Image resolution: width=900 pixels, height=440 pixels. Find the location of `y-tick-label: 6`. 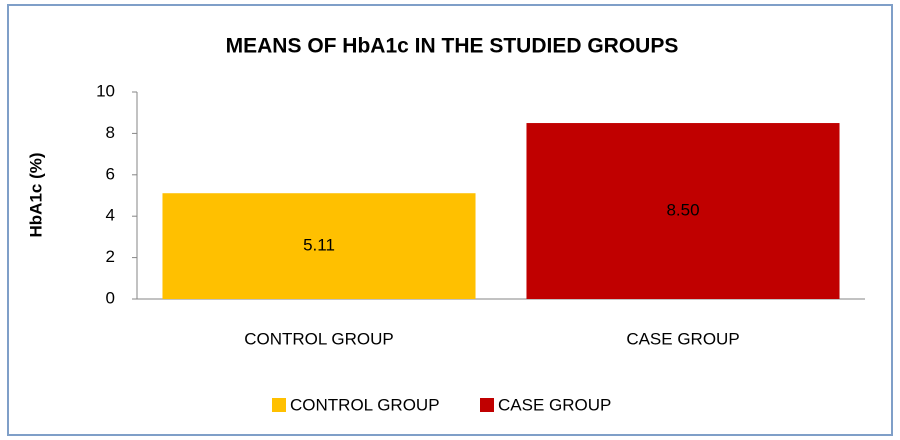

y-tick-label: 6 is located at coordinates (110, 173).